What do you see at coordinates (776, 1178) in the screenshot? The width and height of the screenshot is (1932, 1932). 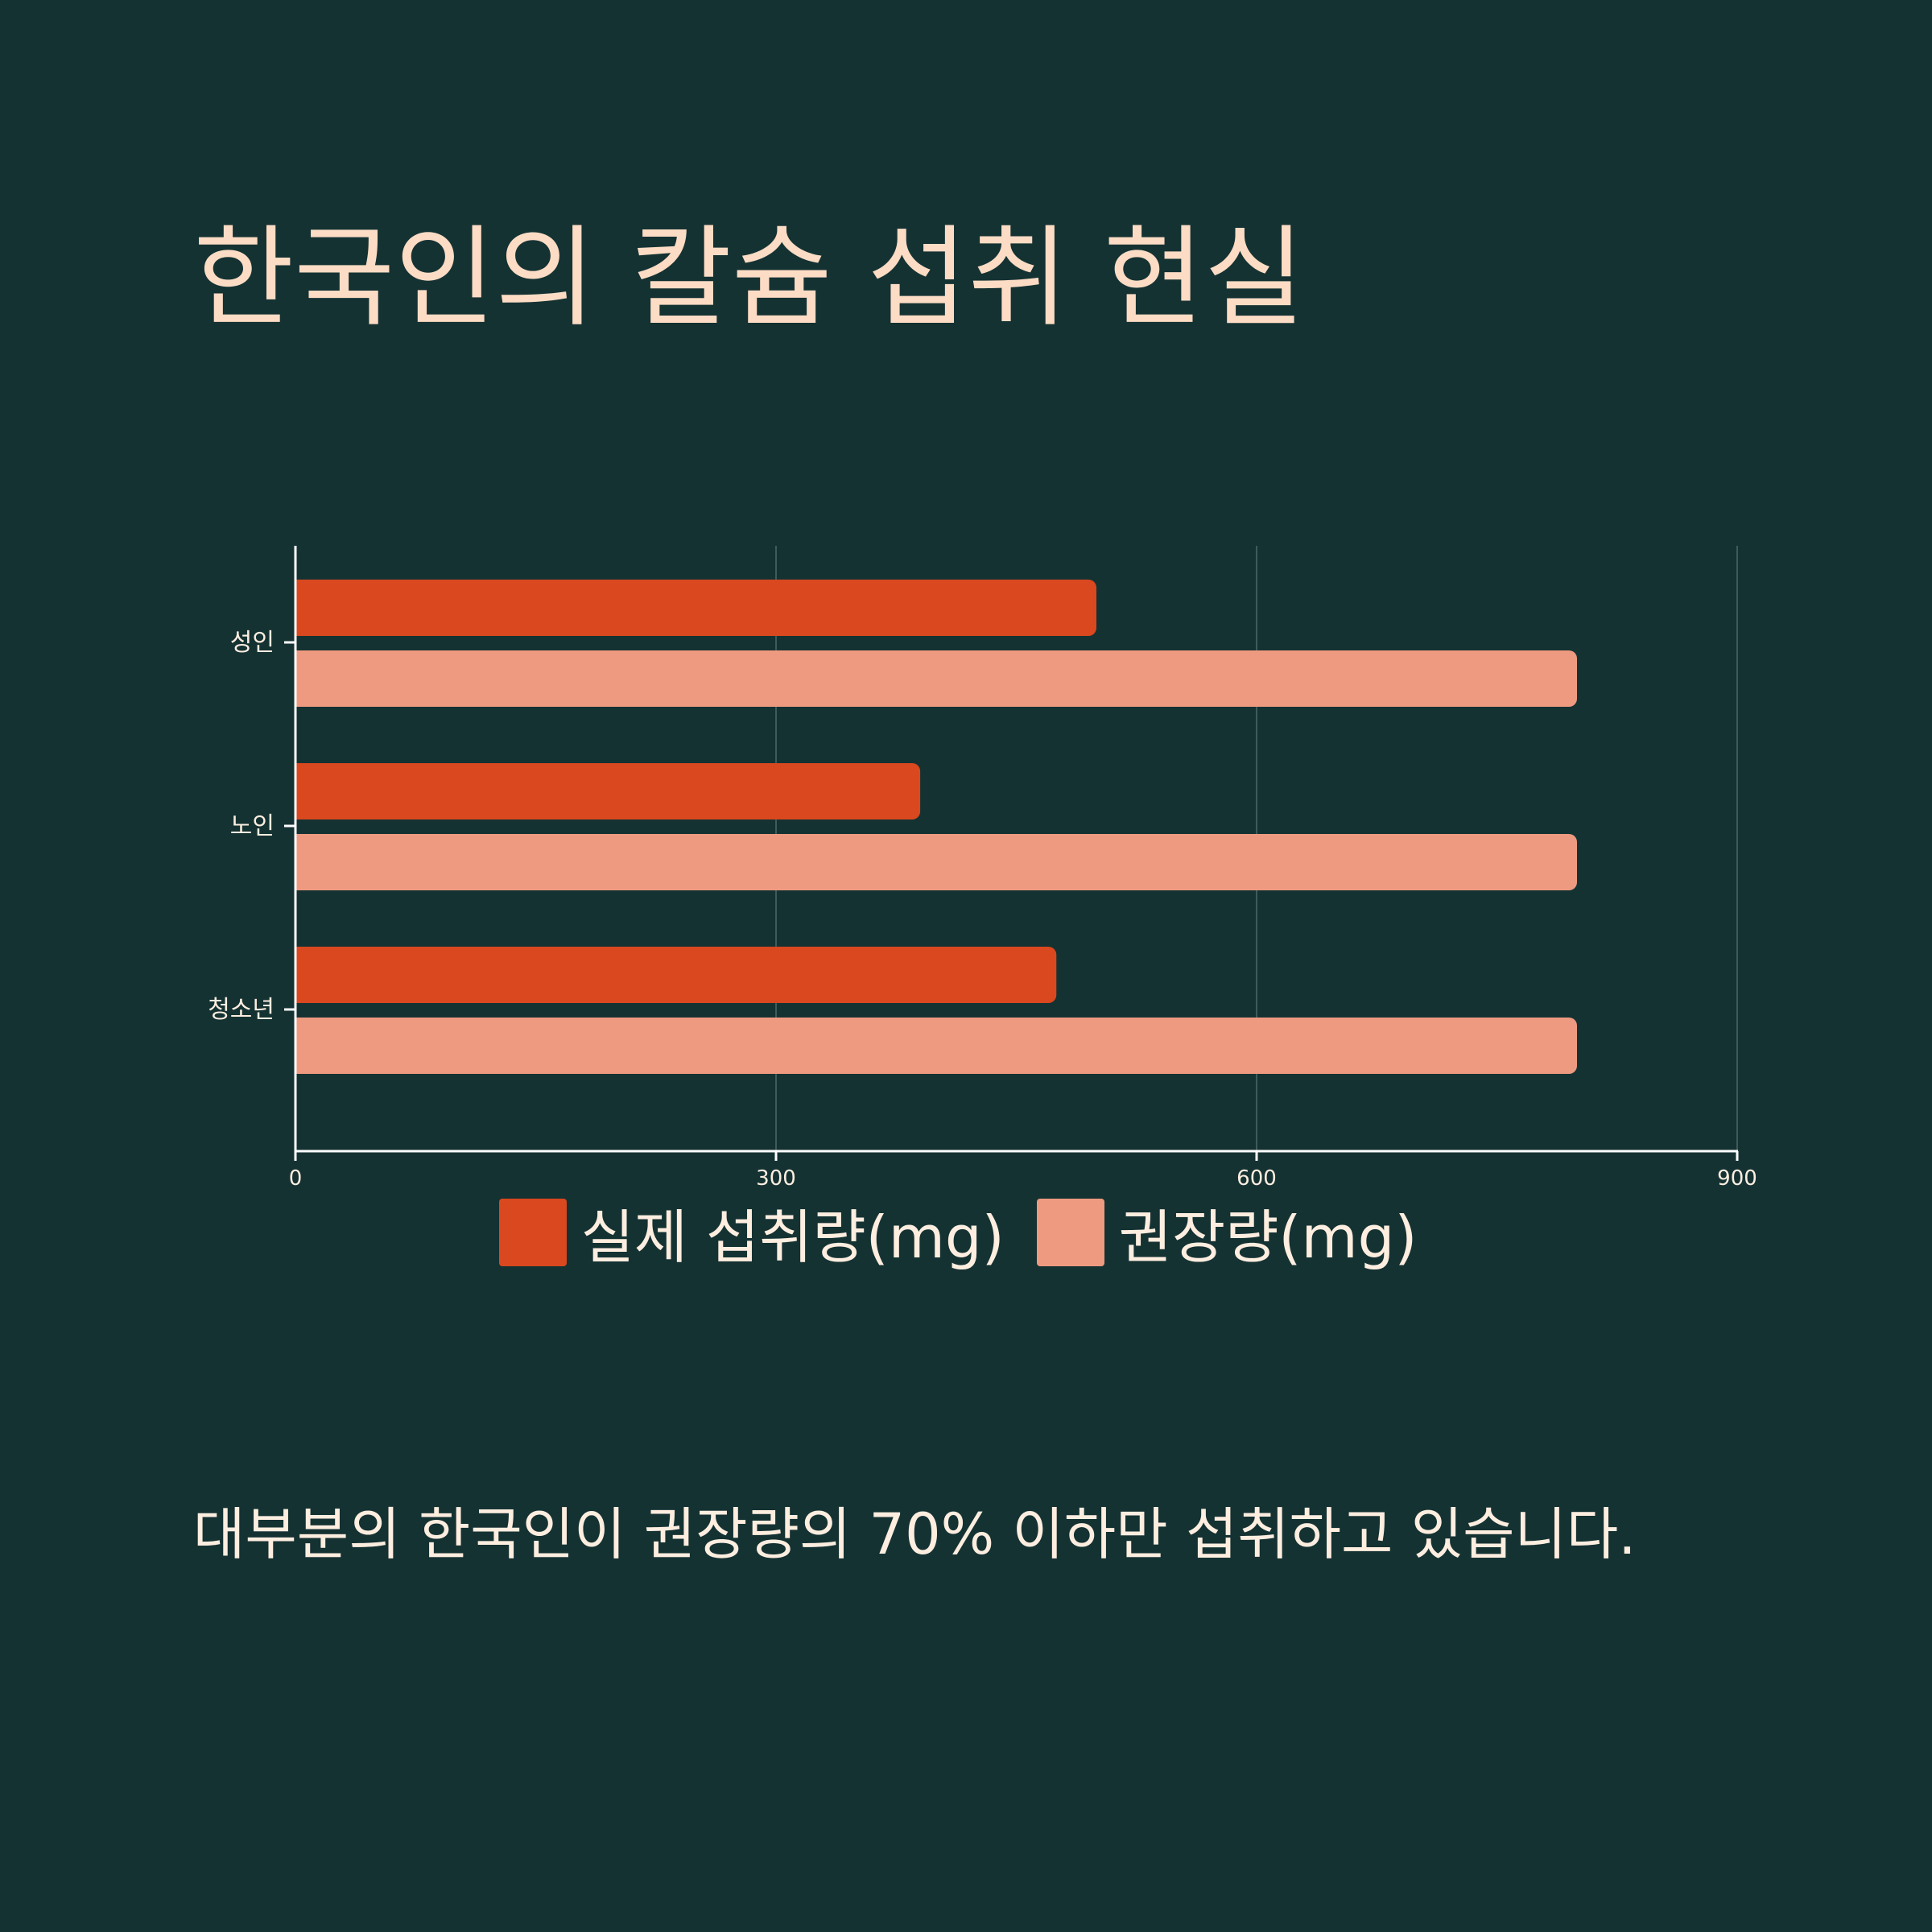 I see `x-tick-label-300: 300` at bounding box center [776, 1178].